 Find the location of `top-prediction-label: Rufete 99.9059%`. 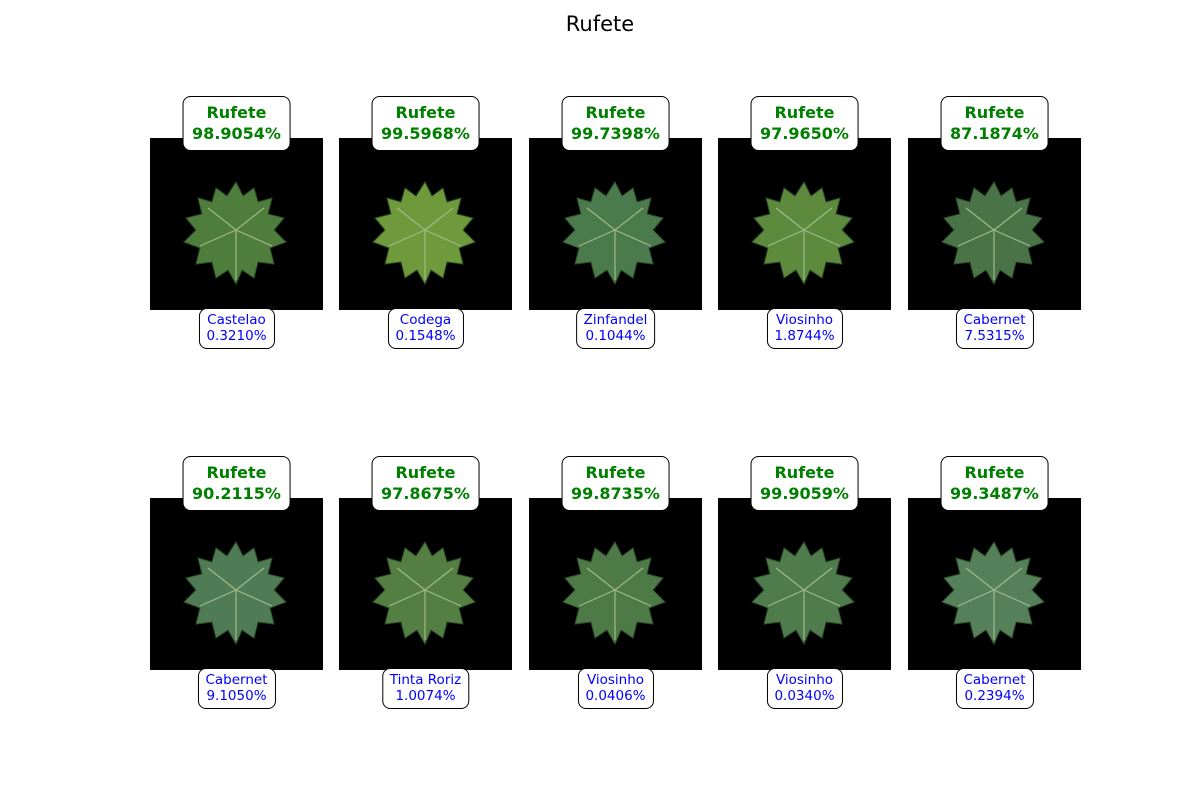

top-prediction-label: Rufete 99.9059% is located at coordinates (804, 483).